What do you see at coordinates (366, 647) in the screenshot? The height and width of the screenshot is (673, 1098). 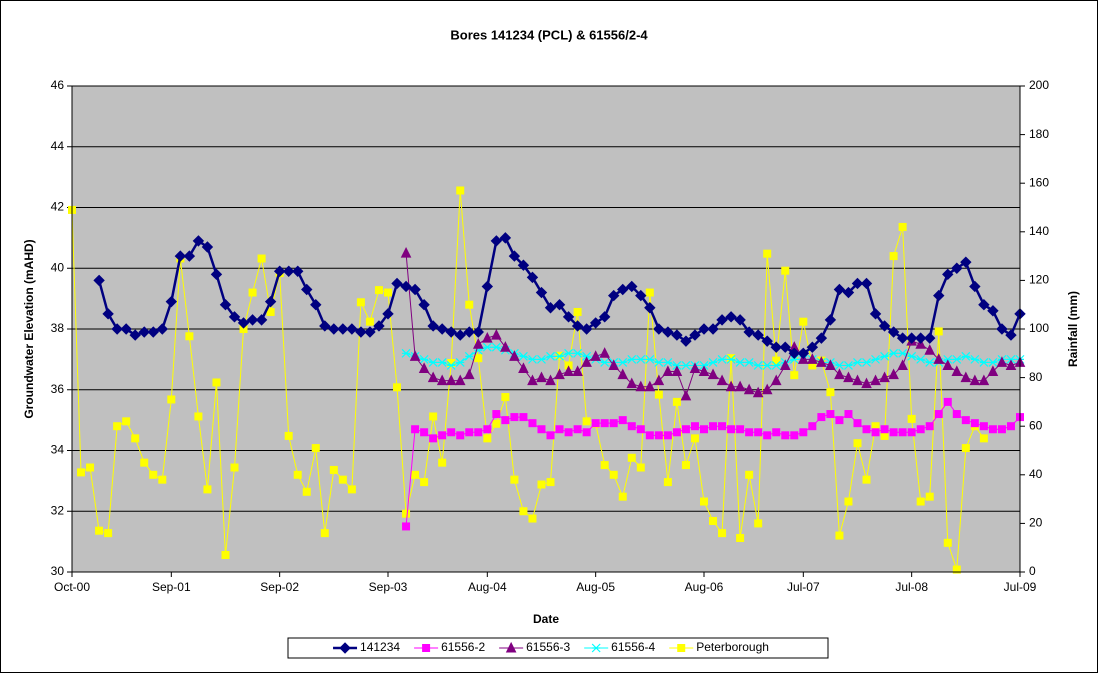 I see `legend-item: 141234` at bounding box center [366, 647].